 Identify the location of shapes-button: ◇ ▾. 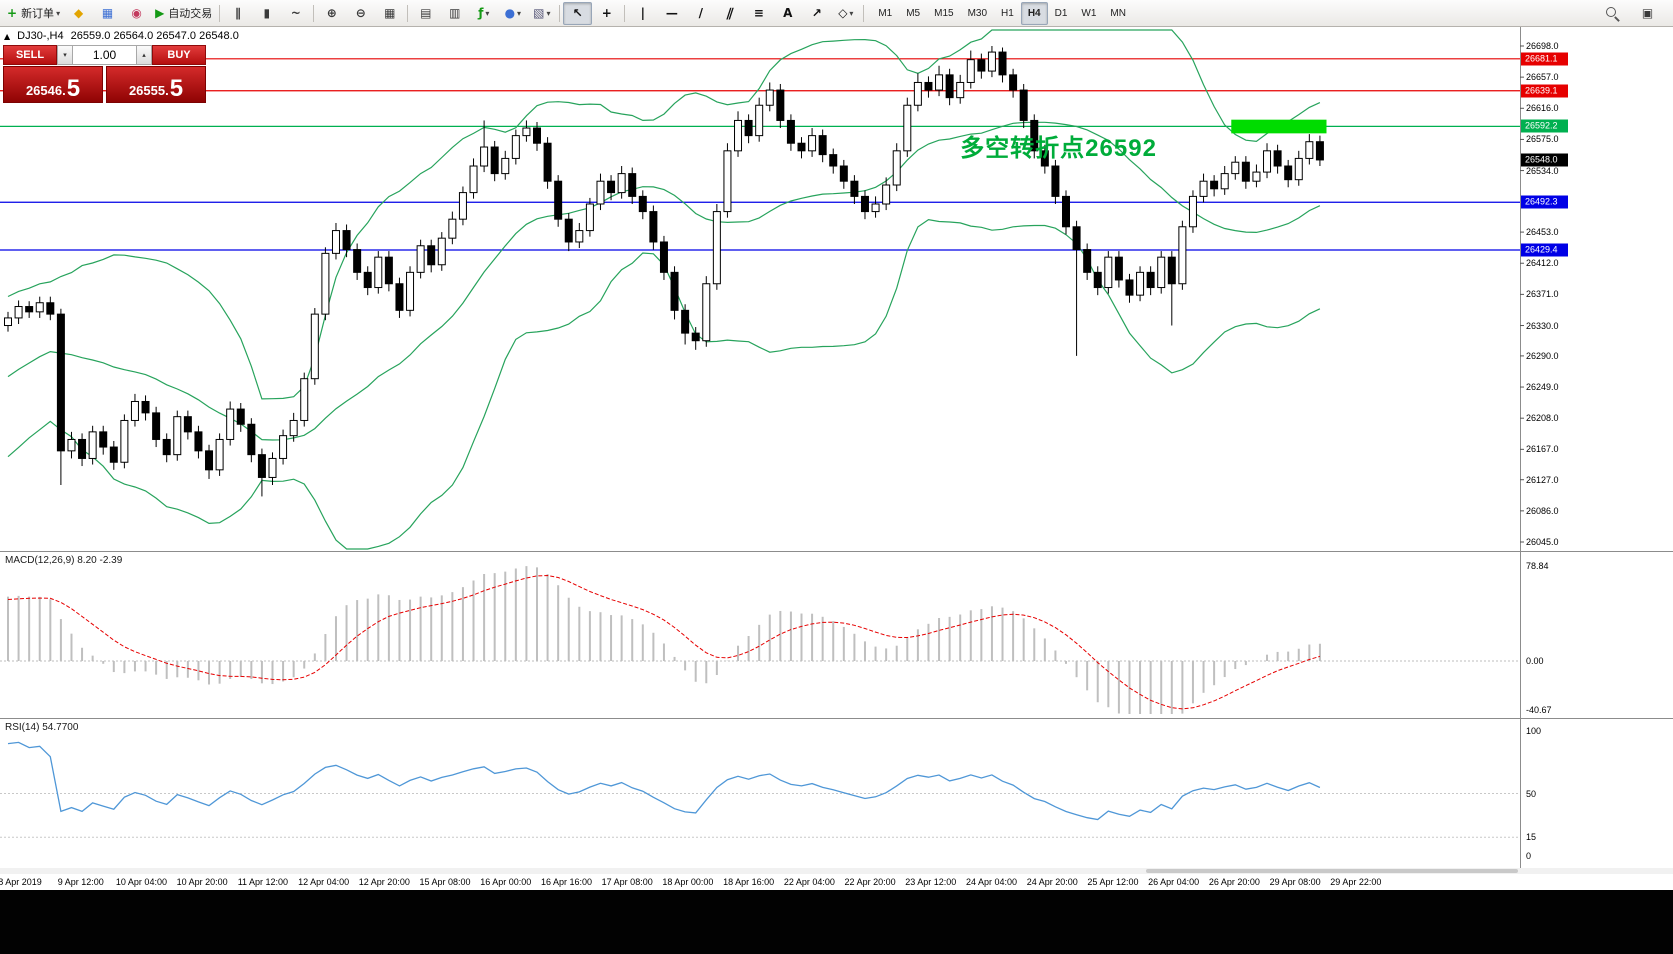
(845, 13).